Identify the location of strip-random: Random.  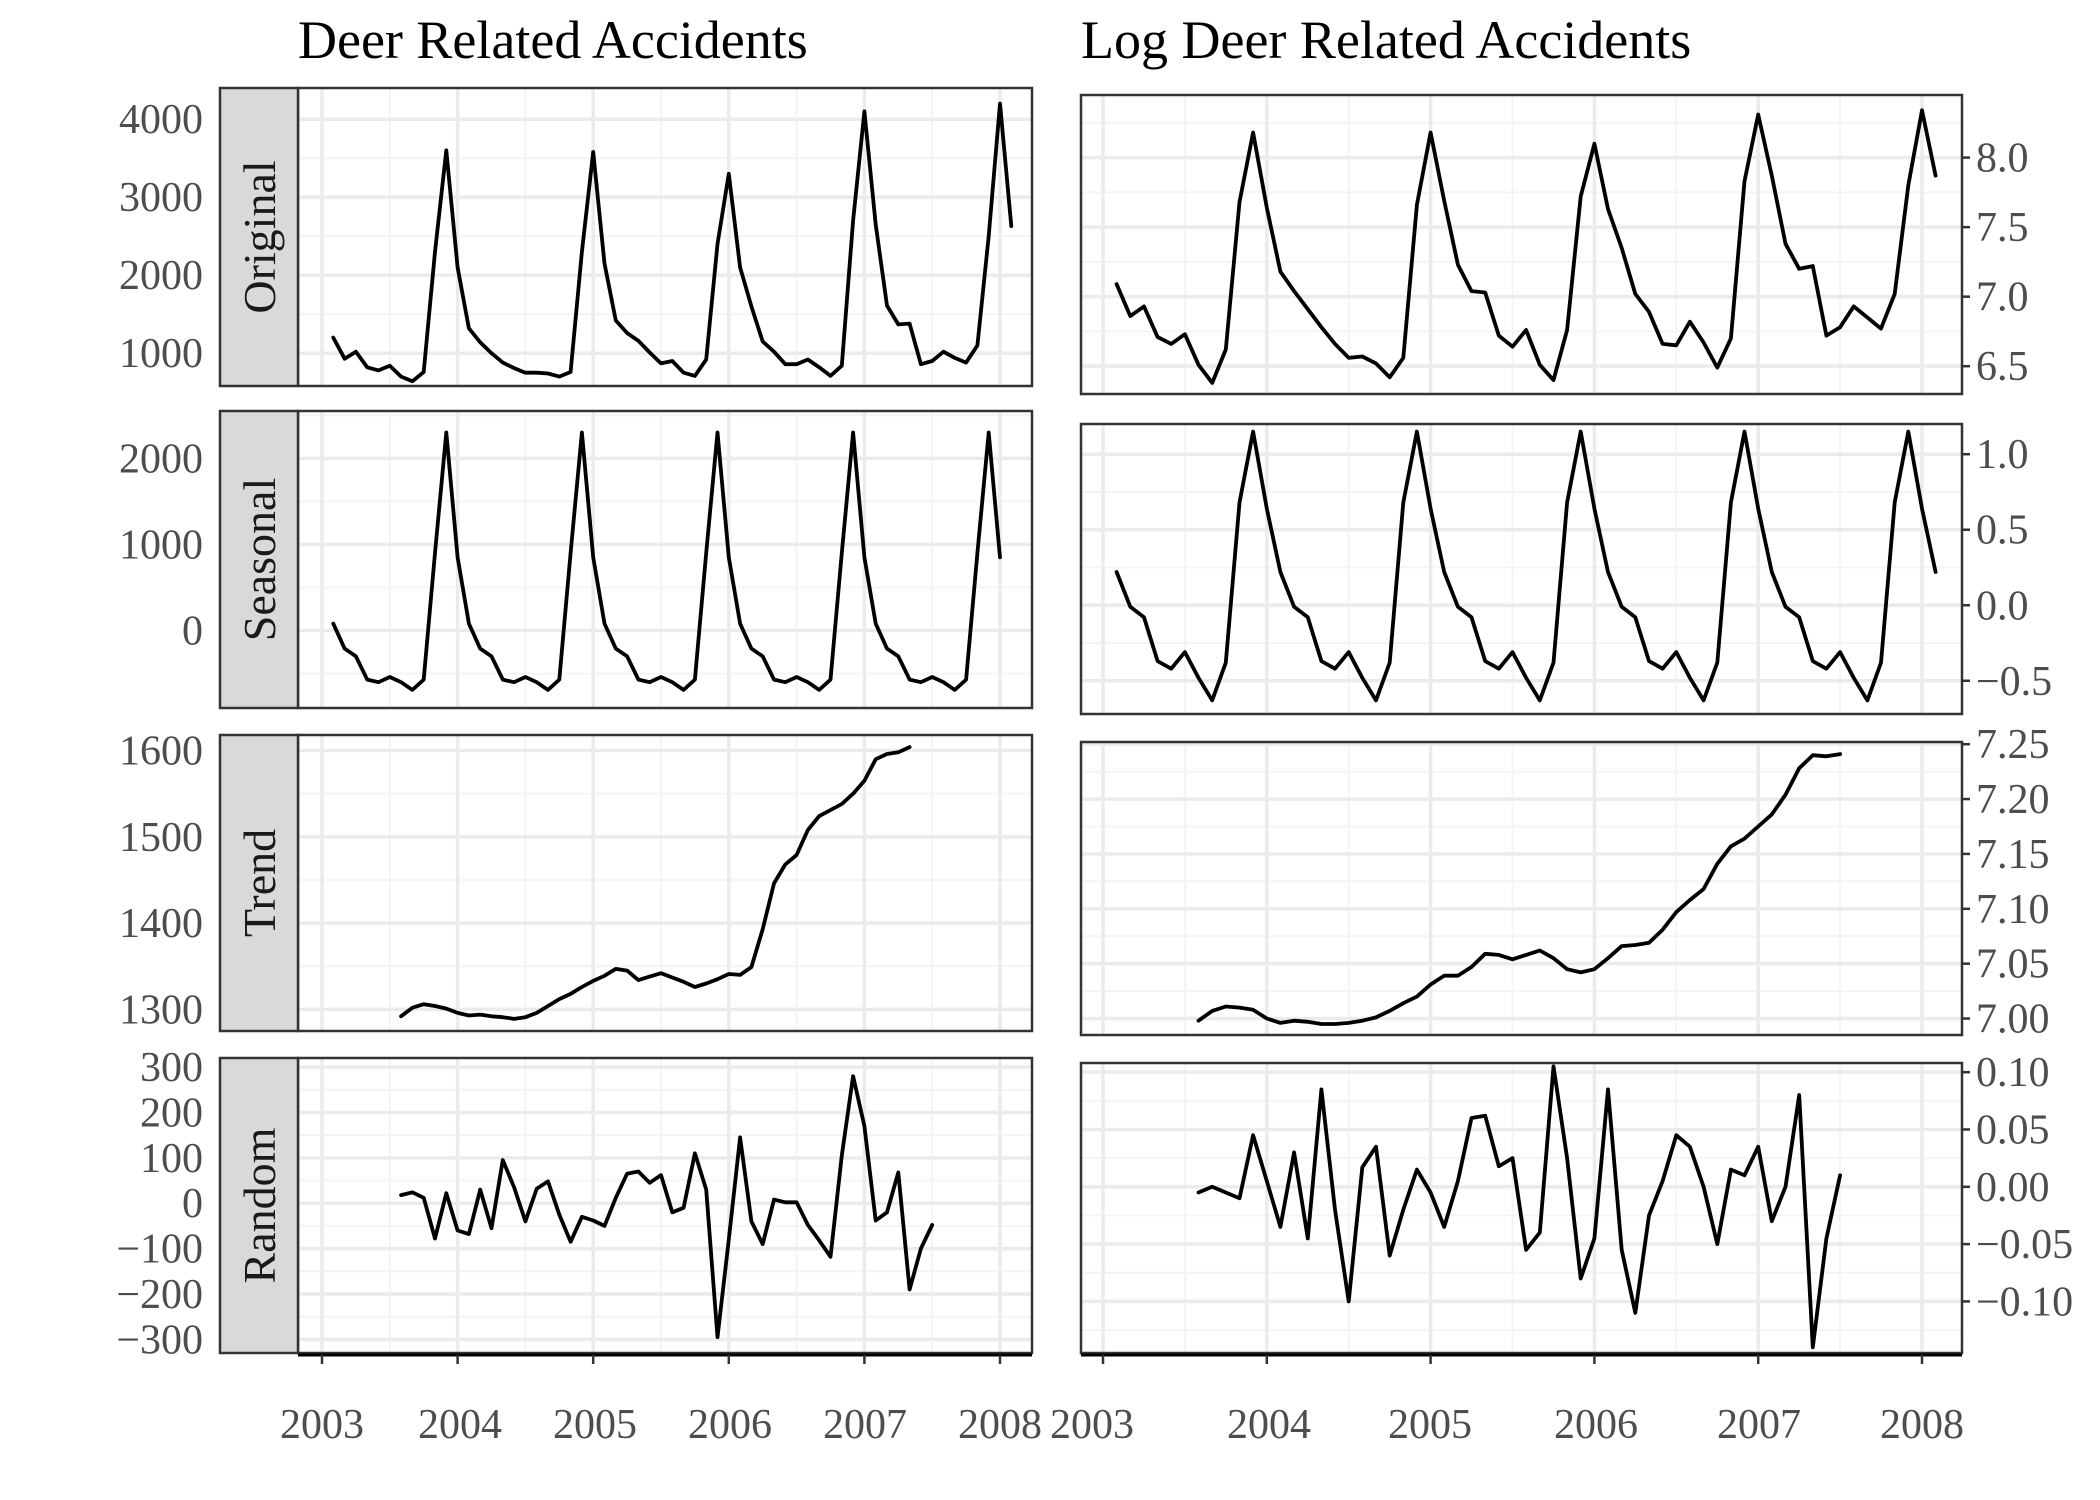
(259, 1205).